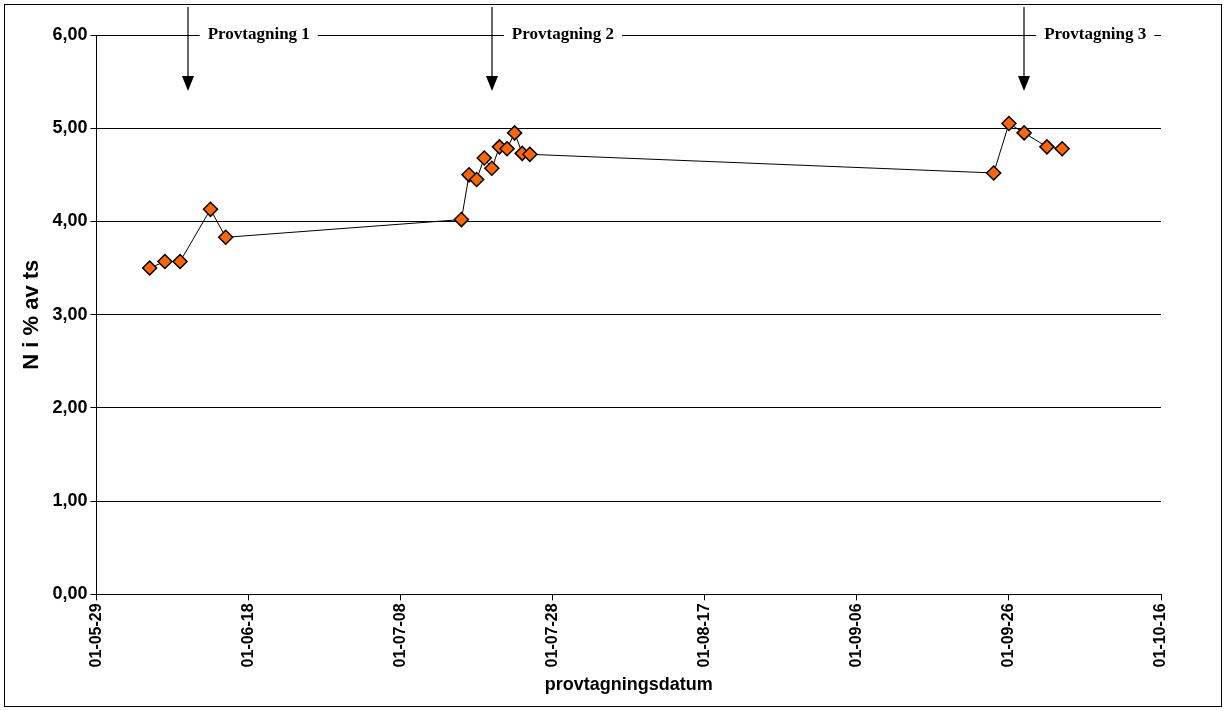 Image resolution: width=1226 pixels, height=711 pixels. Describe the element at coordinates (70, 127) in the screenshot. I see `y-tick-label: 5,00` at that location.